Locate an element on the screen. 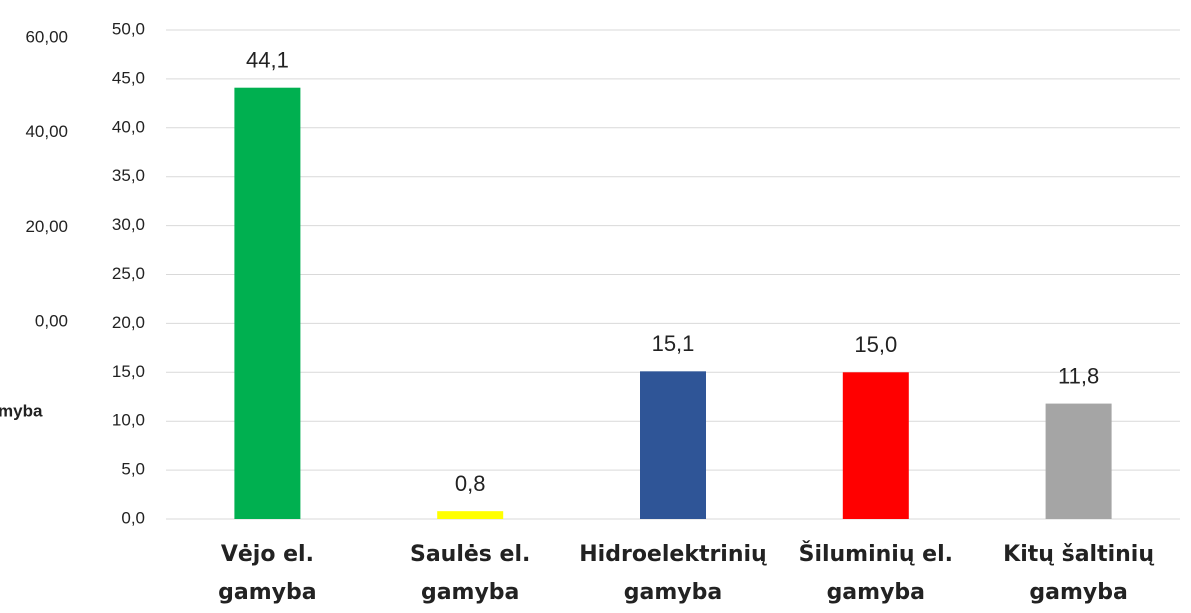 The image size is (1191, 613). y-tick-label: 40,0 is located at coordinates (128, 126).